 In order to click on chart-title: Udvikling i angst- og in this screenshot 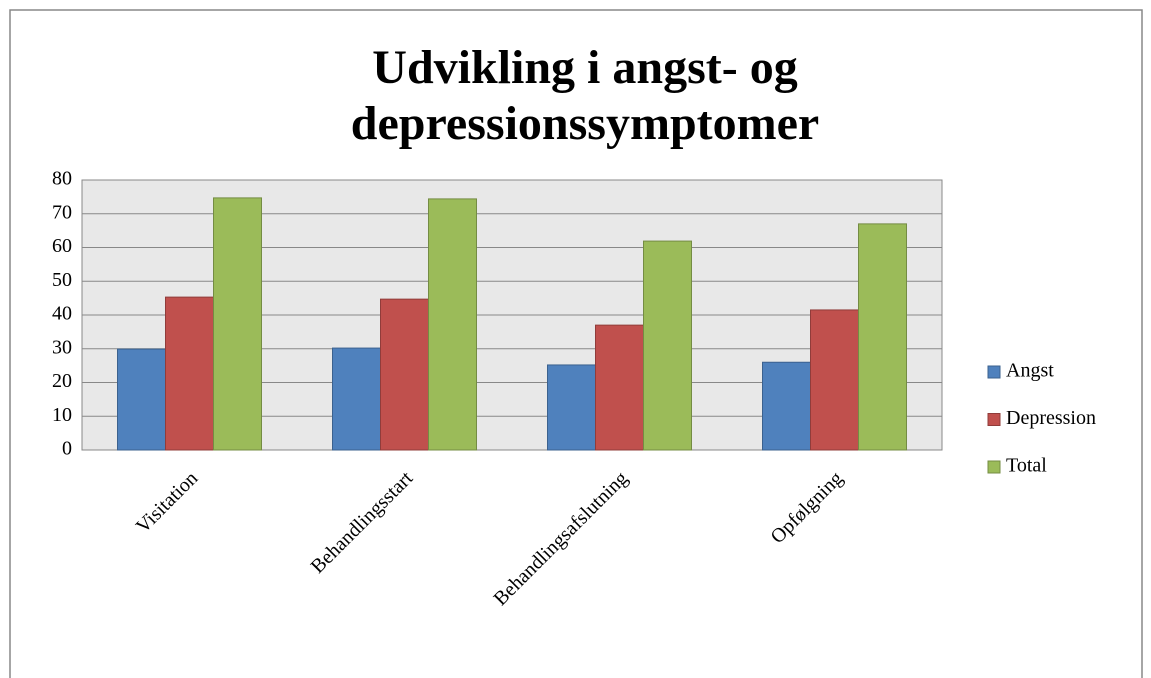, I will do `click(584, 67)`.